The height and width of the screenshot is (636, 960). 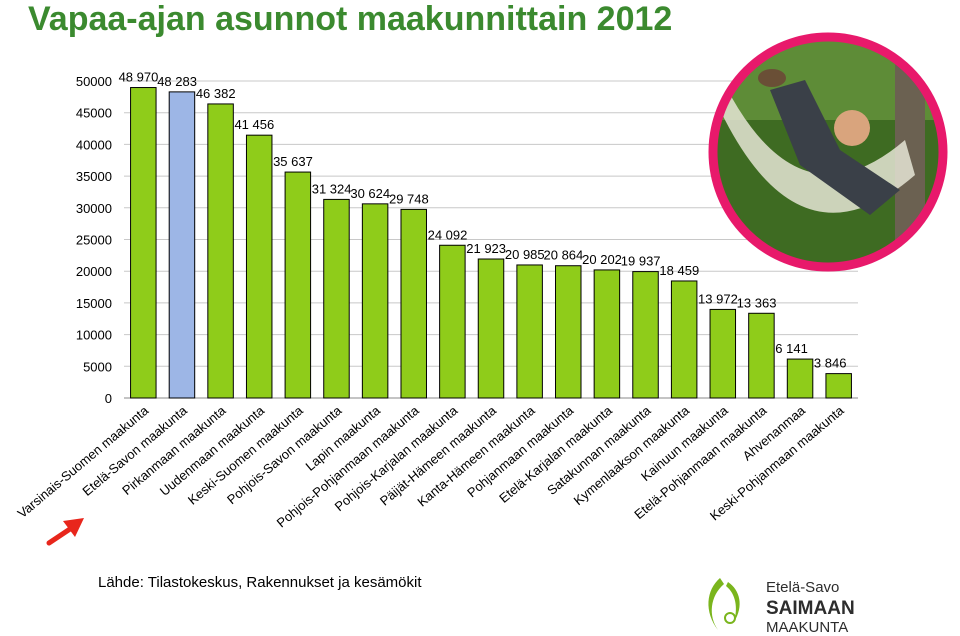 What do you see at coordinates (830, 363) in the screenshot?
I see `data-label: 3 846` at bounding box center [830, 363].